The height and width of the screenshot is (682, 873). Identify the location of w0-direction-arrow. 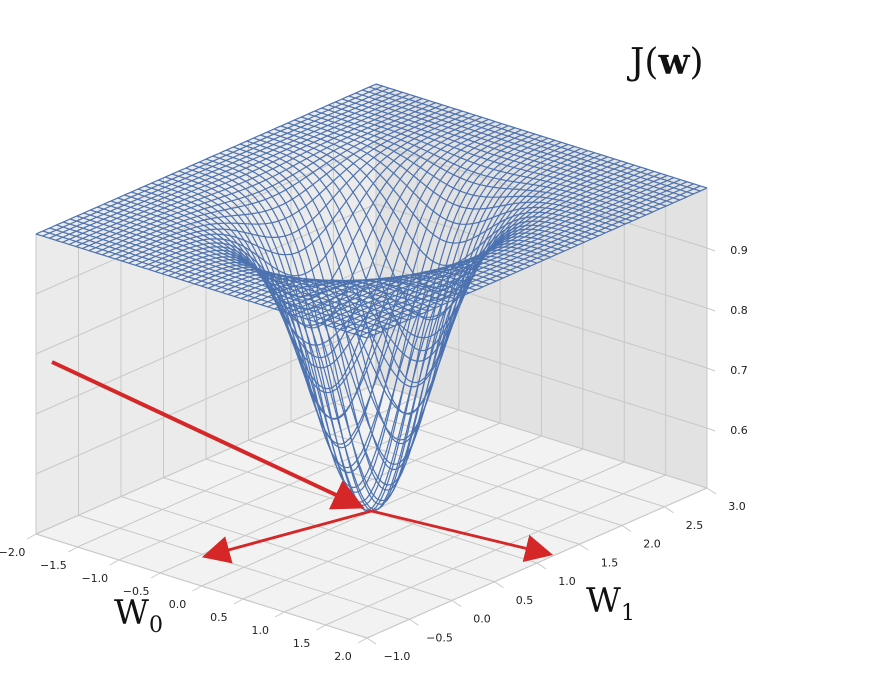
(286, 536).